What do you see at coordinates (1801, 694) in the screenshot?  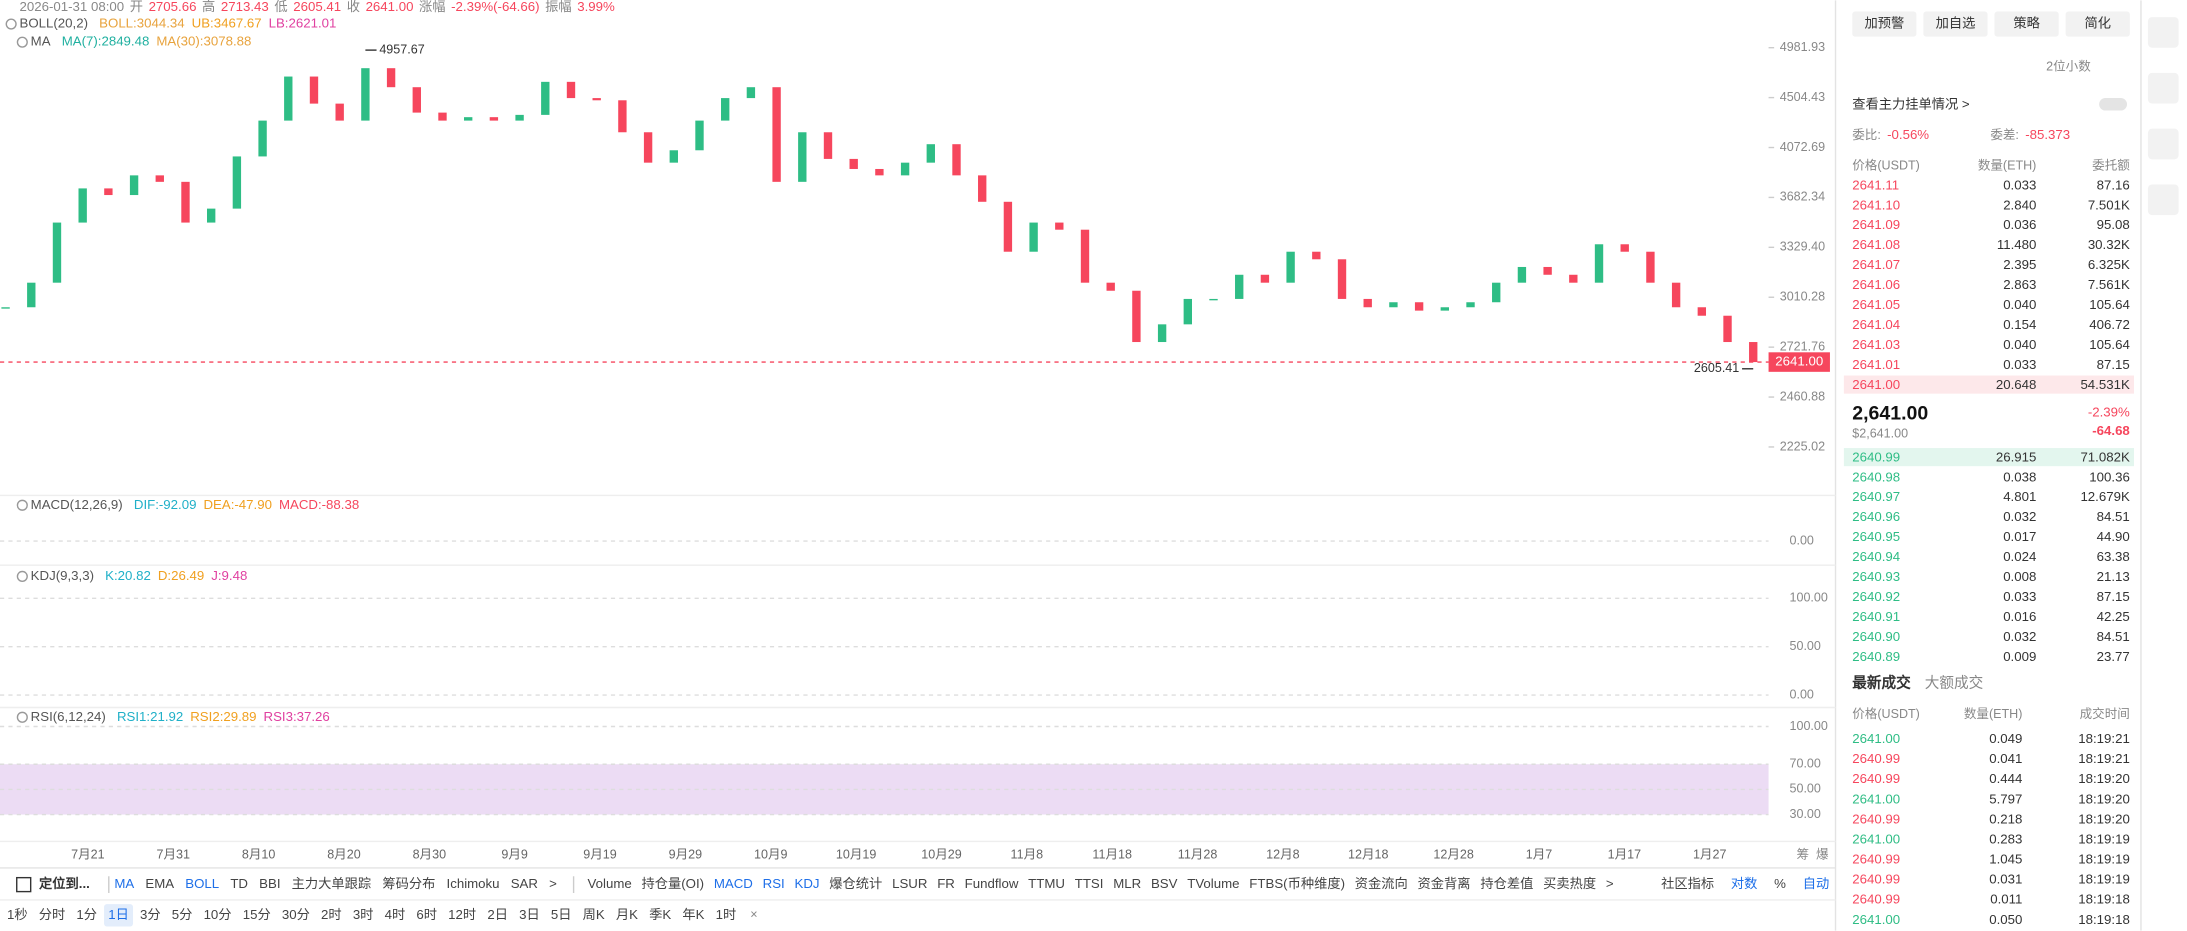 I see `y-tick-label: 0.00` at bounding box center [1801, 694].